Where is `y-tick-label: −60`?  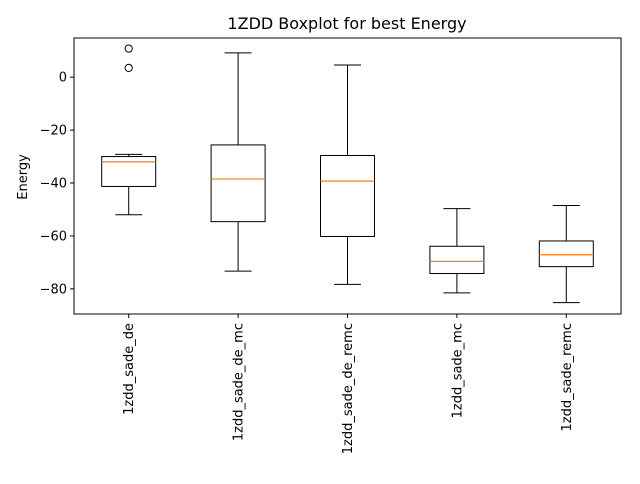
y-tick-label: −60 is located at coordinates (53, 236).